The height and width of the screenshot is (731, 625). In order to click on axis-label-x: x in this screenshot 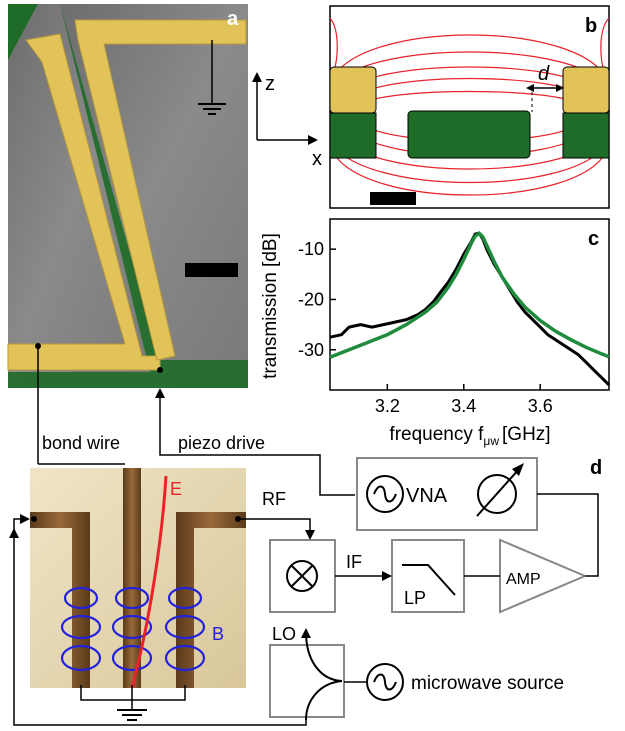, I will do `click(317, 159)`.